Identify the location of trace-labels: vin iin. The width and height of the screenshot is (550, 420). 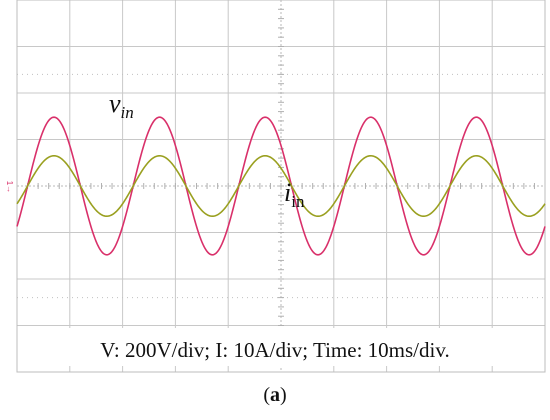
(207, 150).